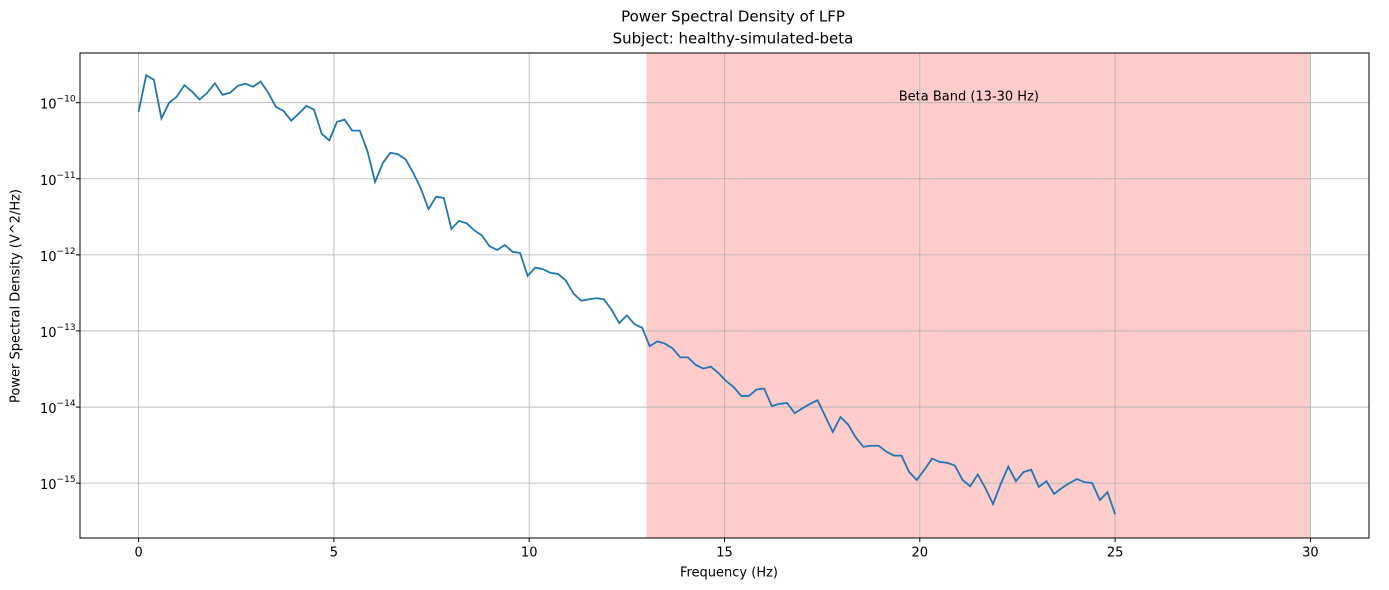  What do you see at coordinates (66, 99) in the screenshot?
I see `tick-exponent: −10` at bounding box center [66, 99].